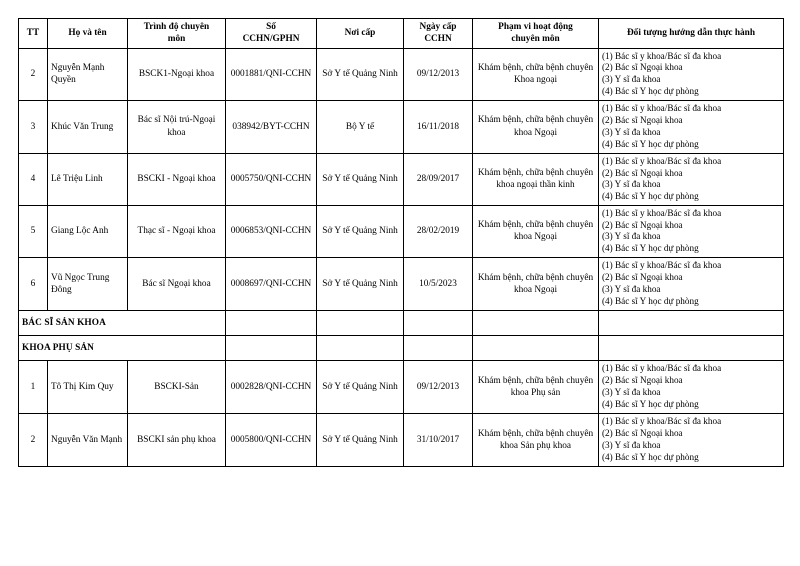 The image size is (800, 566). Describe the element at coordinates (271, 231) in the screenshot. I see `cell-license-number: 0006853/QNI-CCHN` at that location.